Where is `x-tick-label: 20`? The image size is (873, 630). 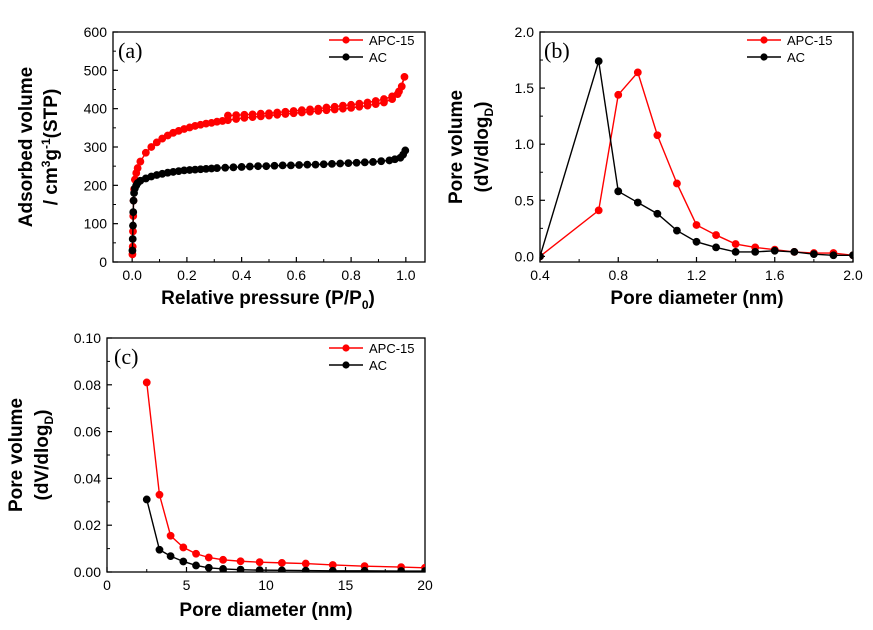 x-tick-label: 20 is located at coordinates (425, 585).